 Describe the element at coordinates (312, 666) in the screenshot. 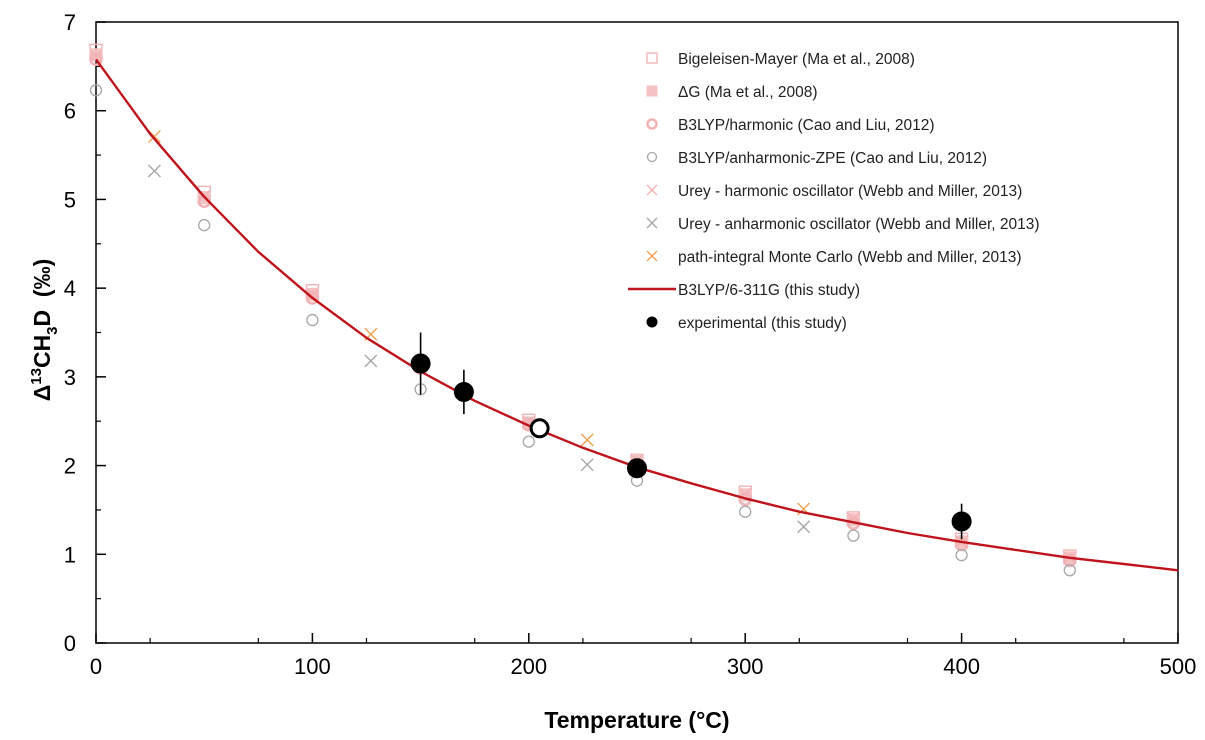

I see `x-tick-label: 100` at that location.